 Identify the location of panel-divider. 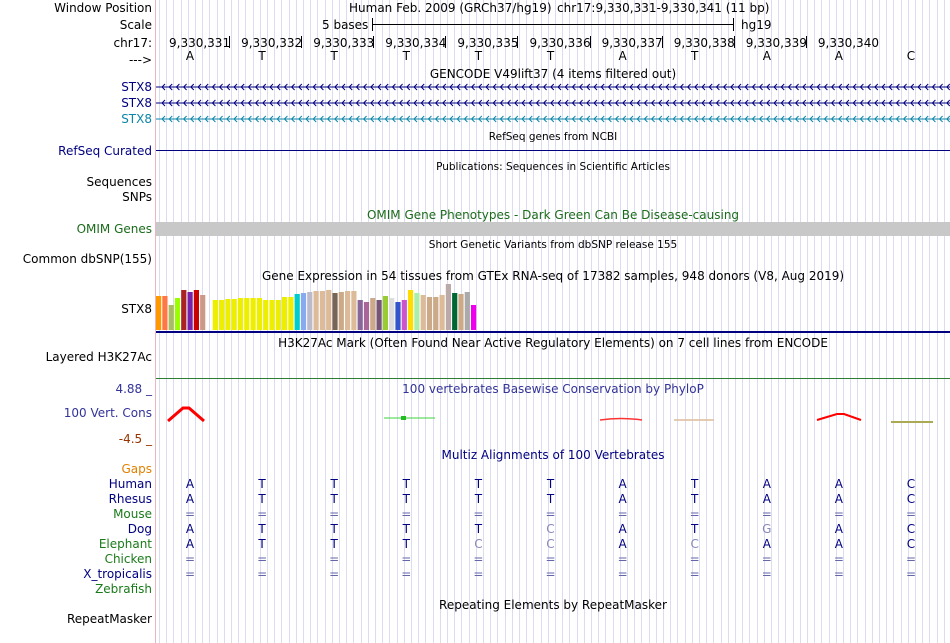
(155, 321).